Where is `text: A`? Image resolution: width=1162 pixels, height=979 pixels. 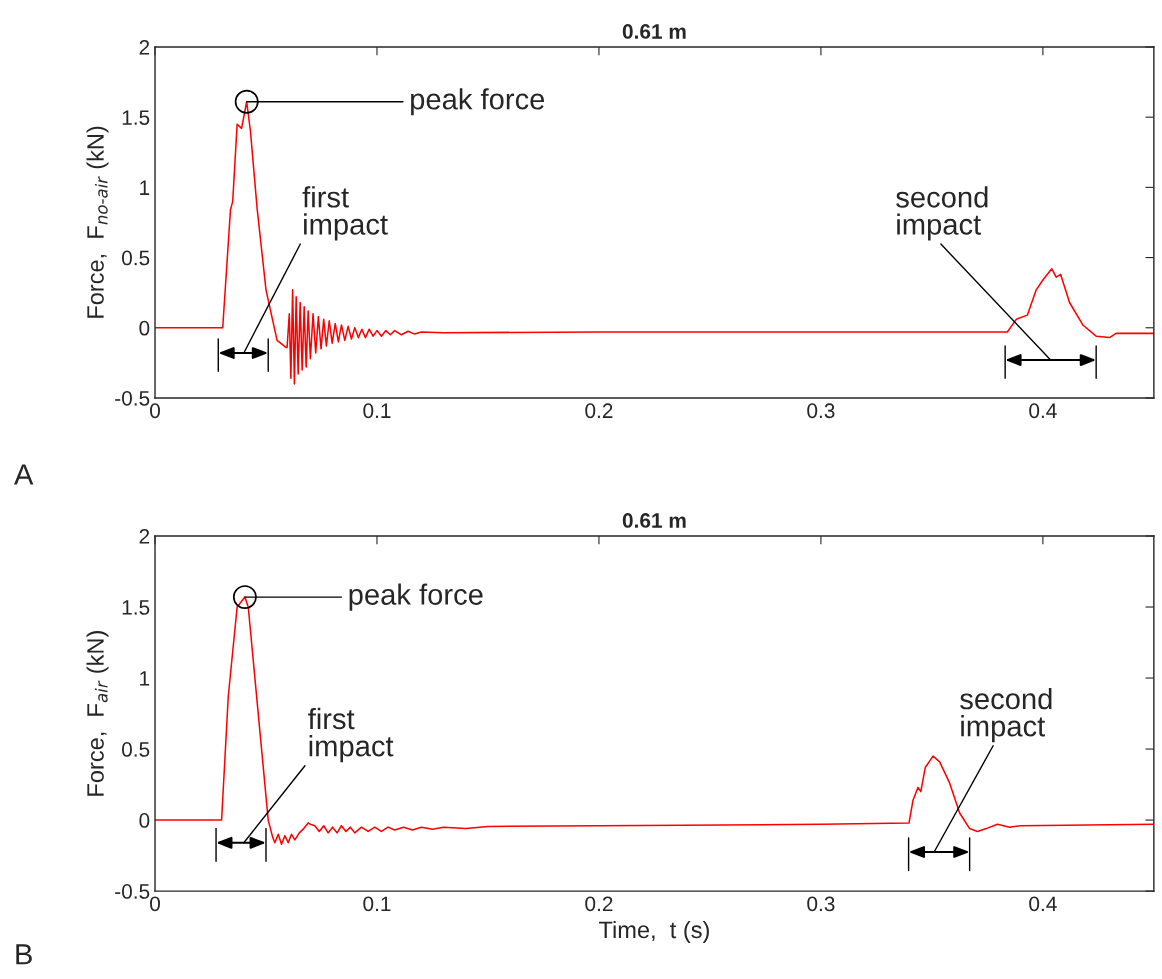
text: A is located at coordinates (24, 474).